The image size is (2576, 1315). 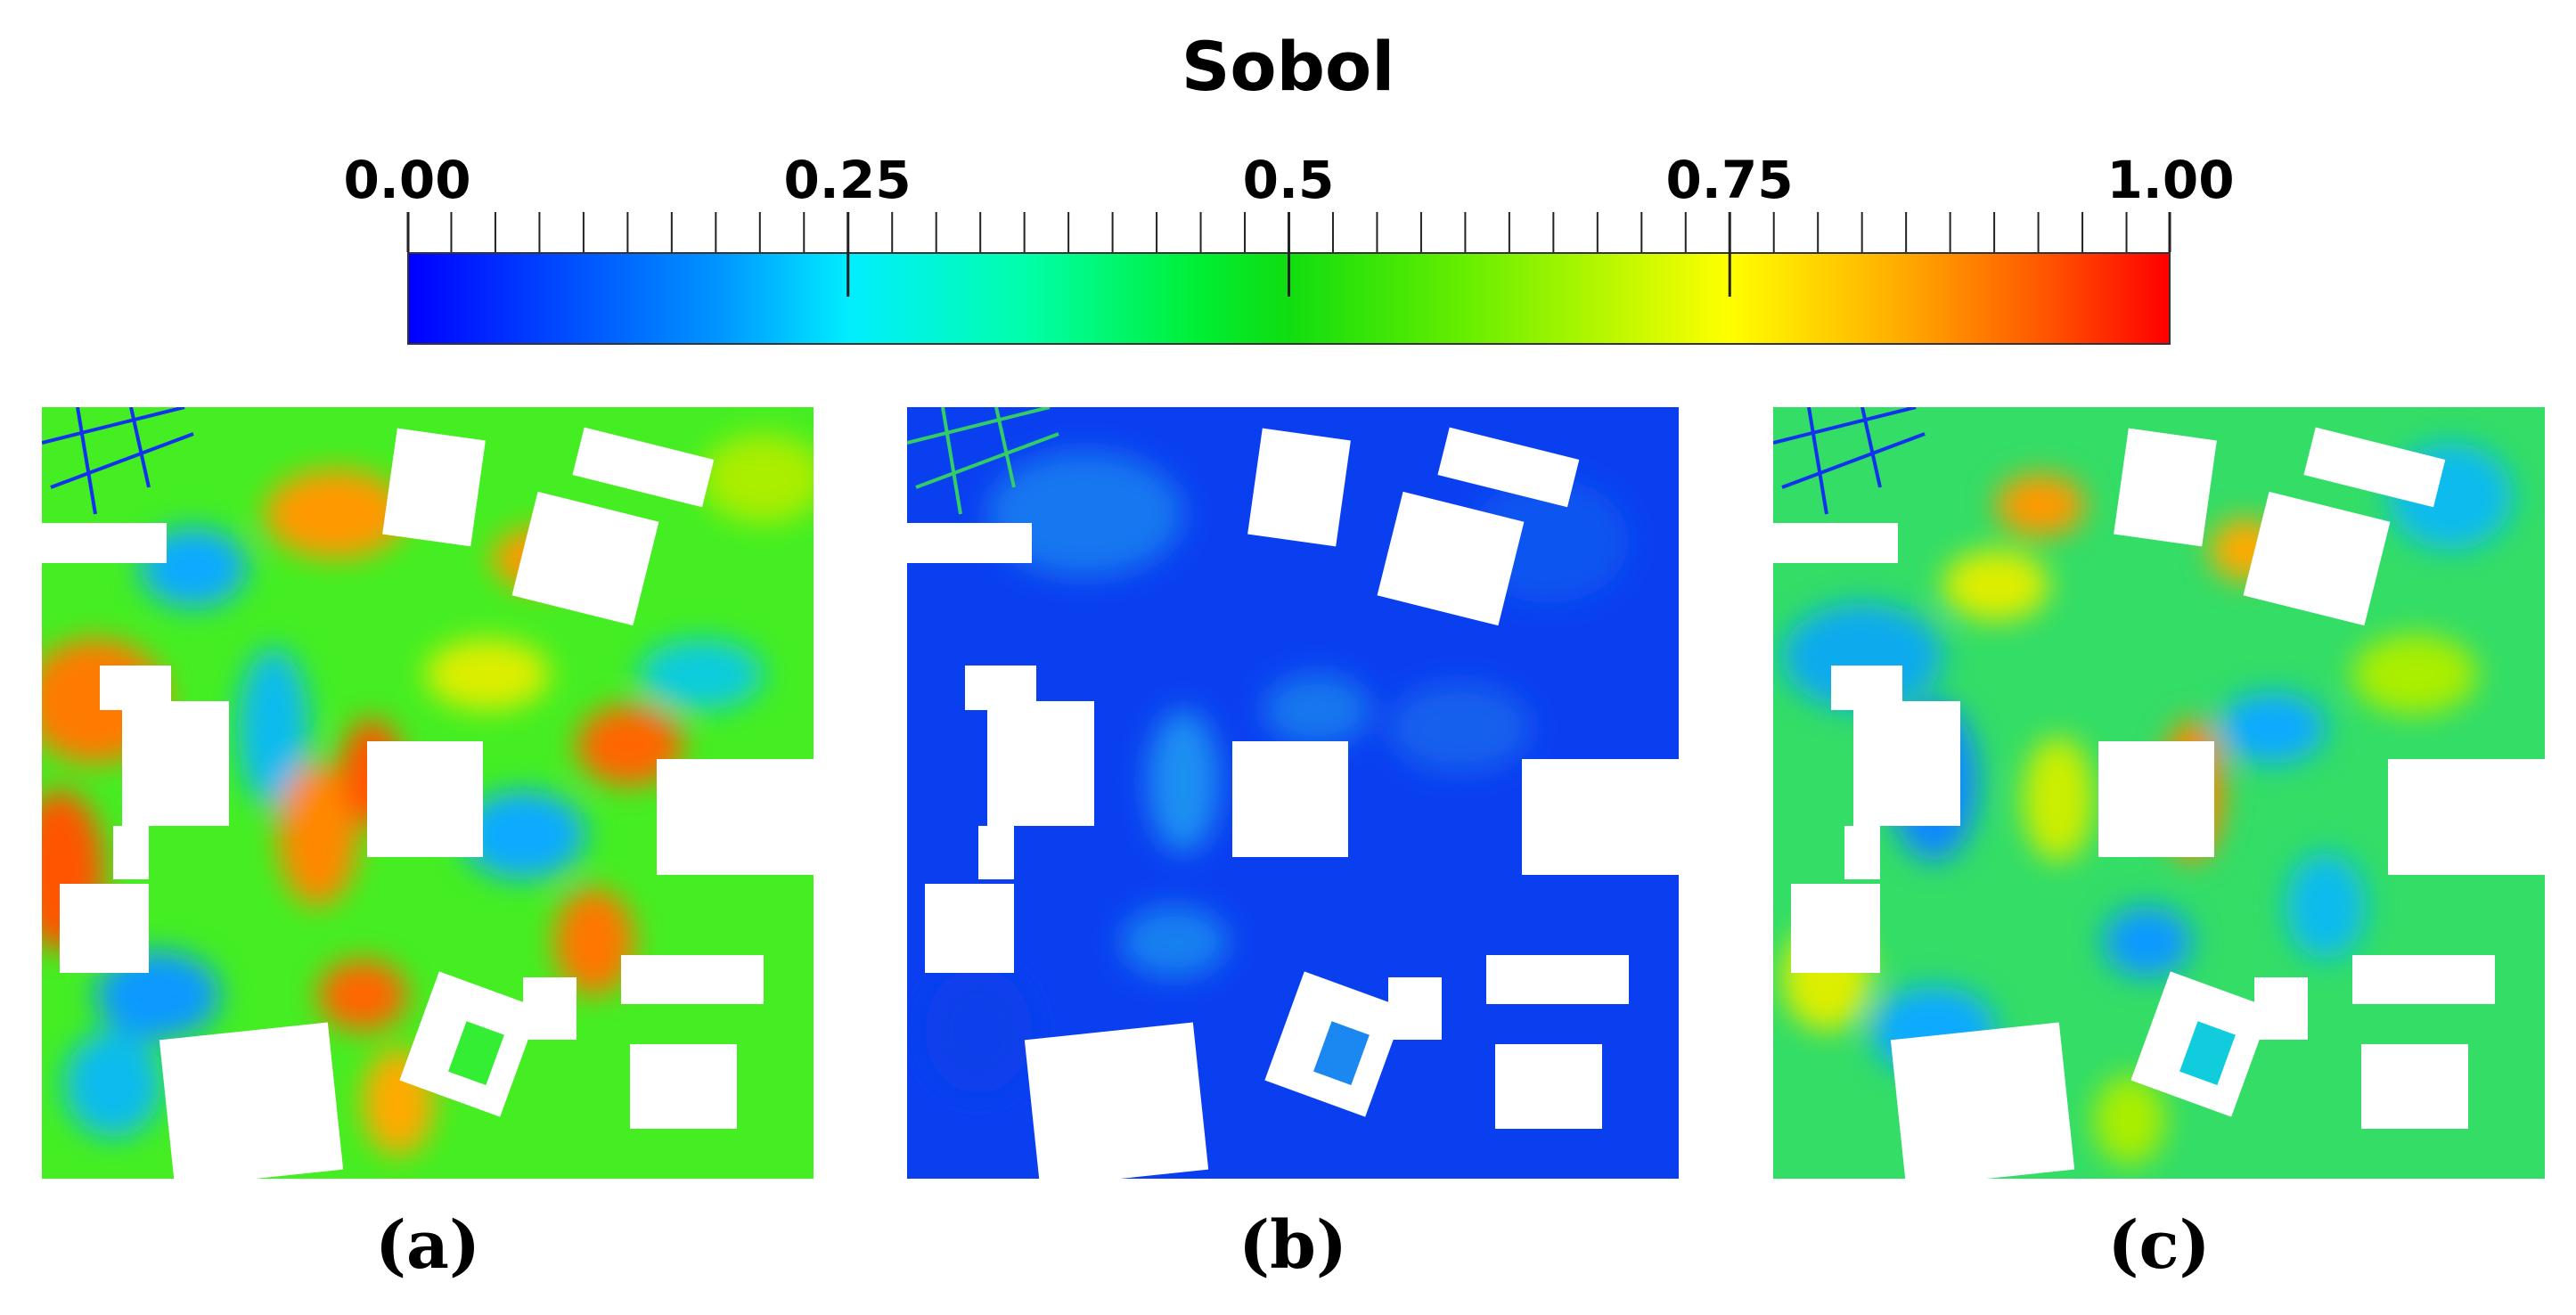 I want to click on tick-label-3: 0.75, so click(x=1729, y=180).